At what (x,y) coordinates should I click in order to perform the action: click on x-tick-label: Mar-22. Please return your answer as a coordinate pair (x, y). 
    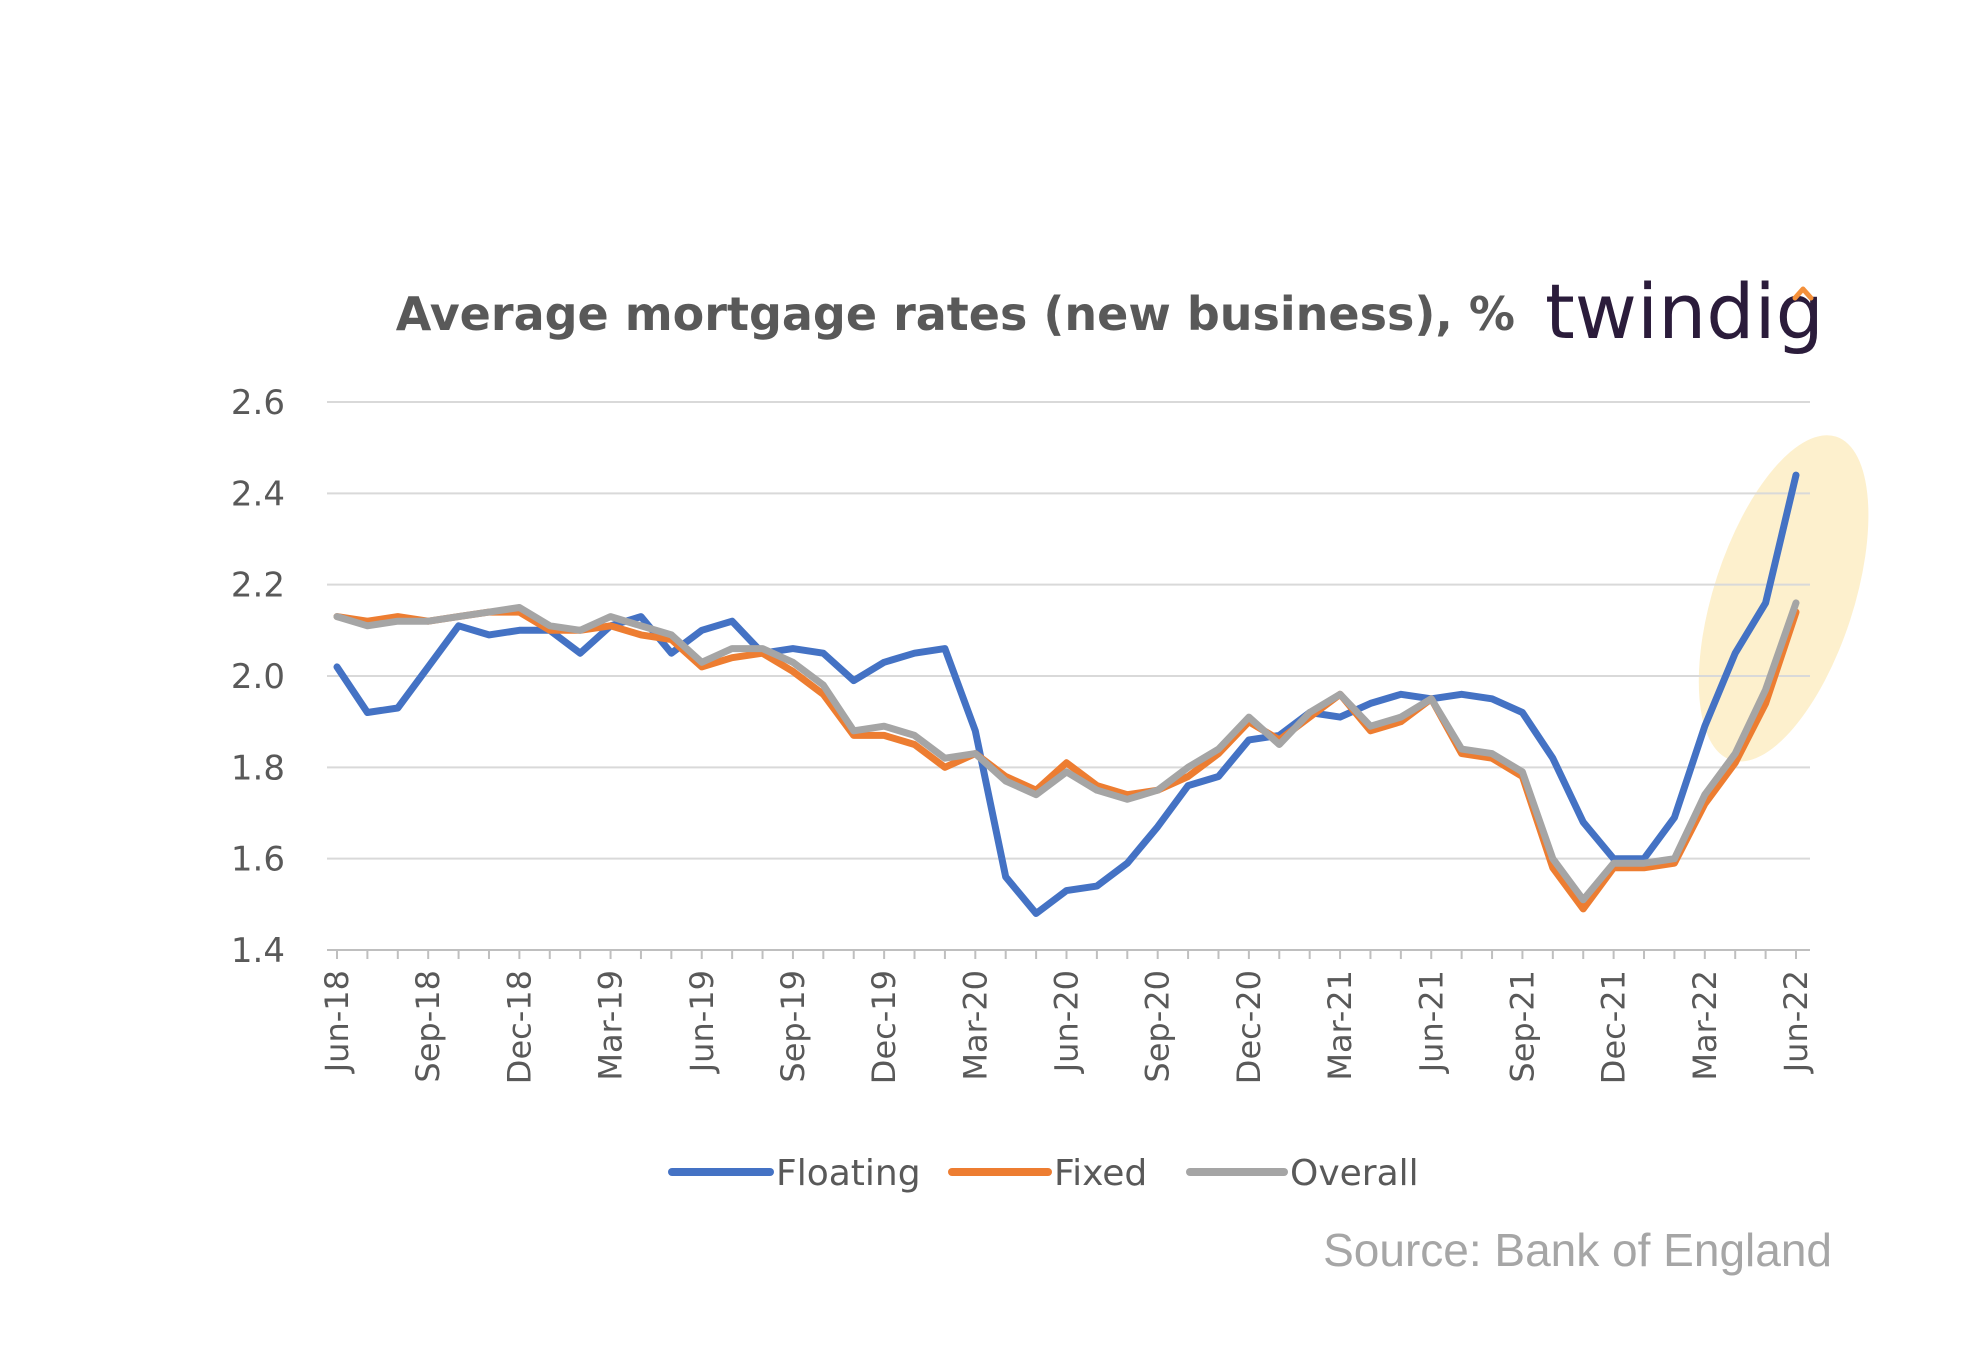
    Looking at the image, I should click on (1705, 1025).